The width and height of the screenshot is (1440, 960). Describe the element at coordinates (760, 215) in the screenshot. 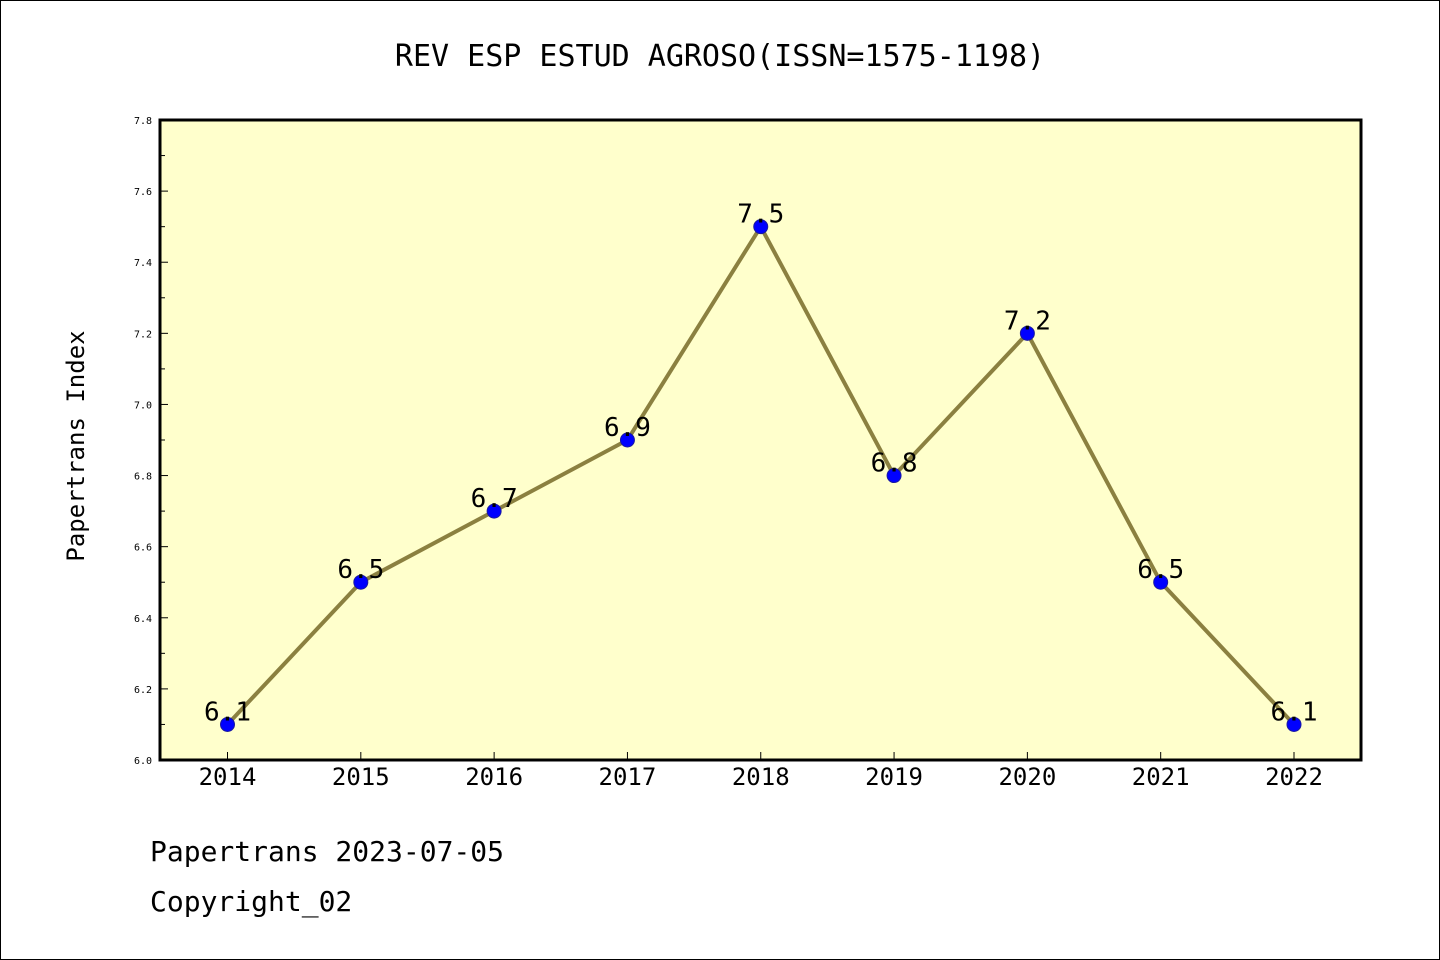

I see `data-label-2018: 7.5` at that location.